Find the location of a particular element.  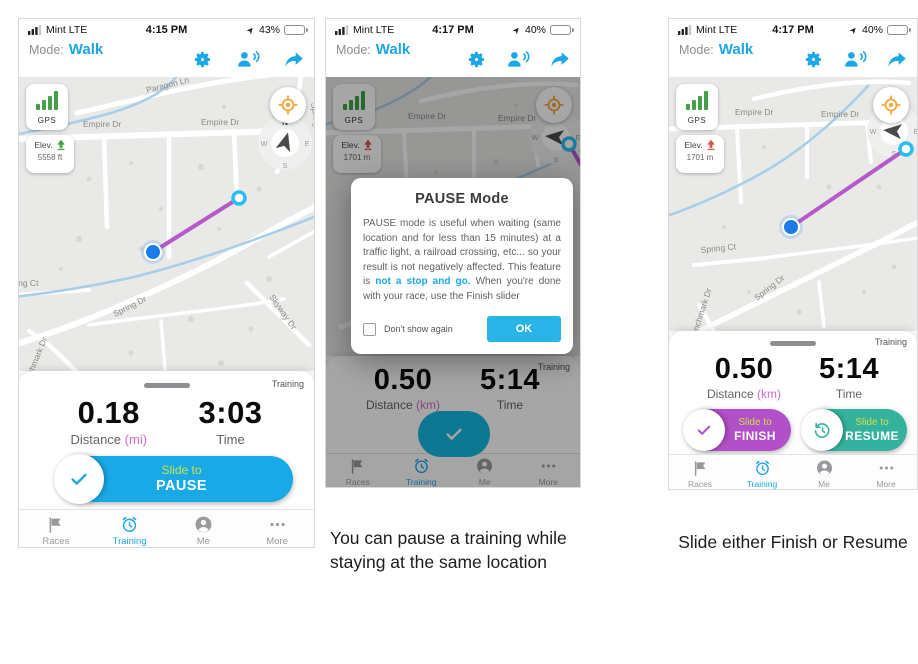

route-track is located at coordinates (846, 190).